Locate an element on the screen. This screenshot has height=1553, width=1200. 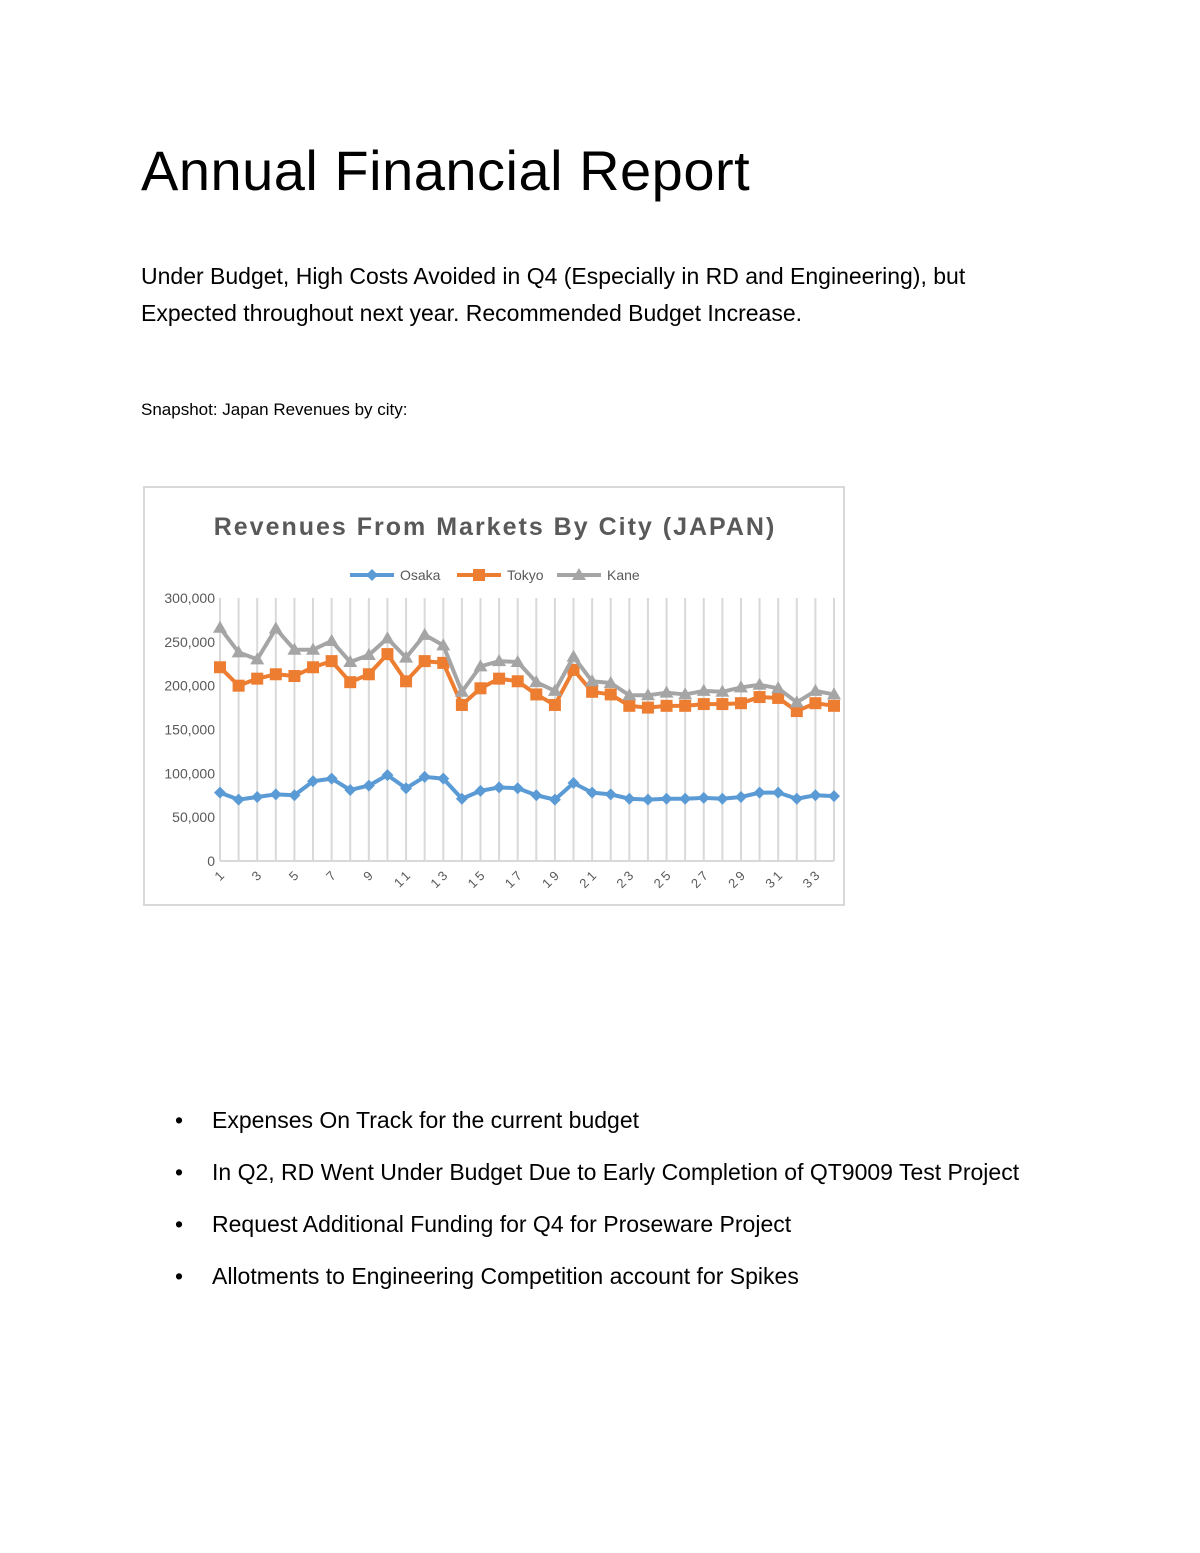
x-tick-label: 9 is located at coordinates (369, 875).